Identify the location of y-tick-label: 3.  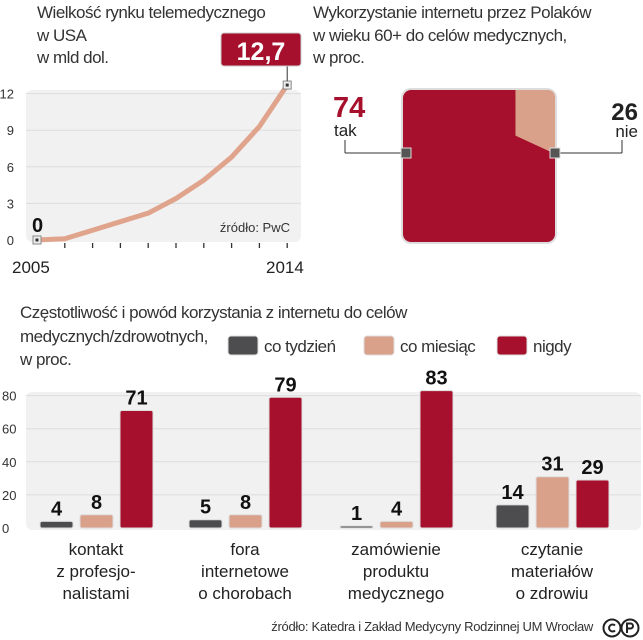
(10, 203).